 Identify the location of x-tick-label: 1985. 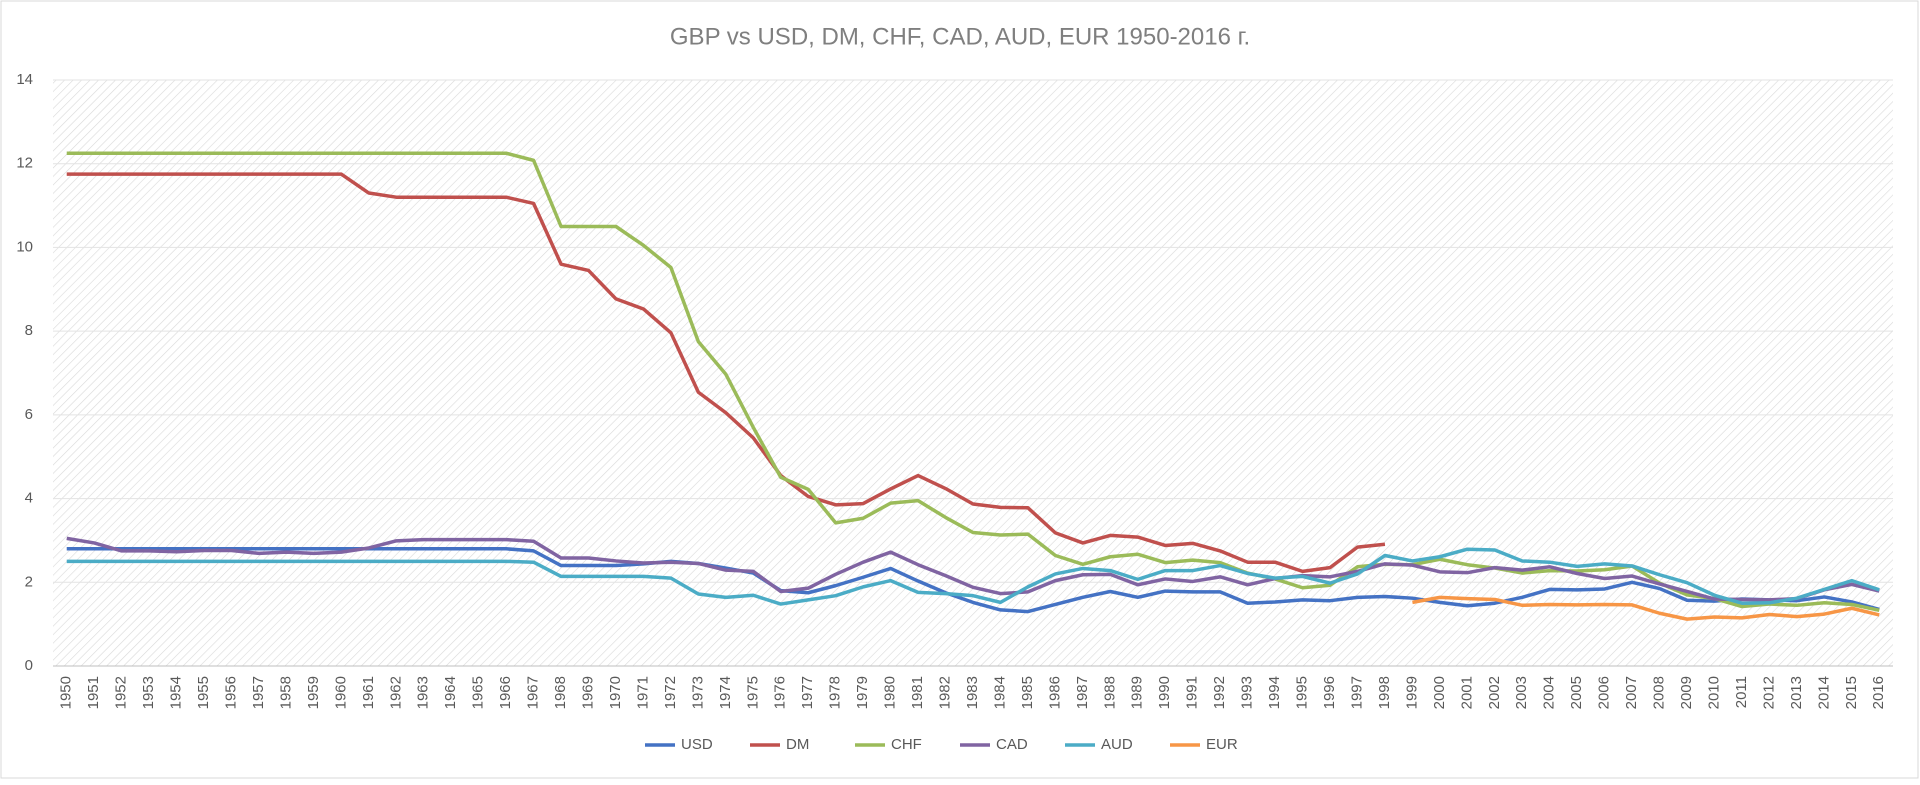
(1027, 692).